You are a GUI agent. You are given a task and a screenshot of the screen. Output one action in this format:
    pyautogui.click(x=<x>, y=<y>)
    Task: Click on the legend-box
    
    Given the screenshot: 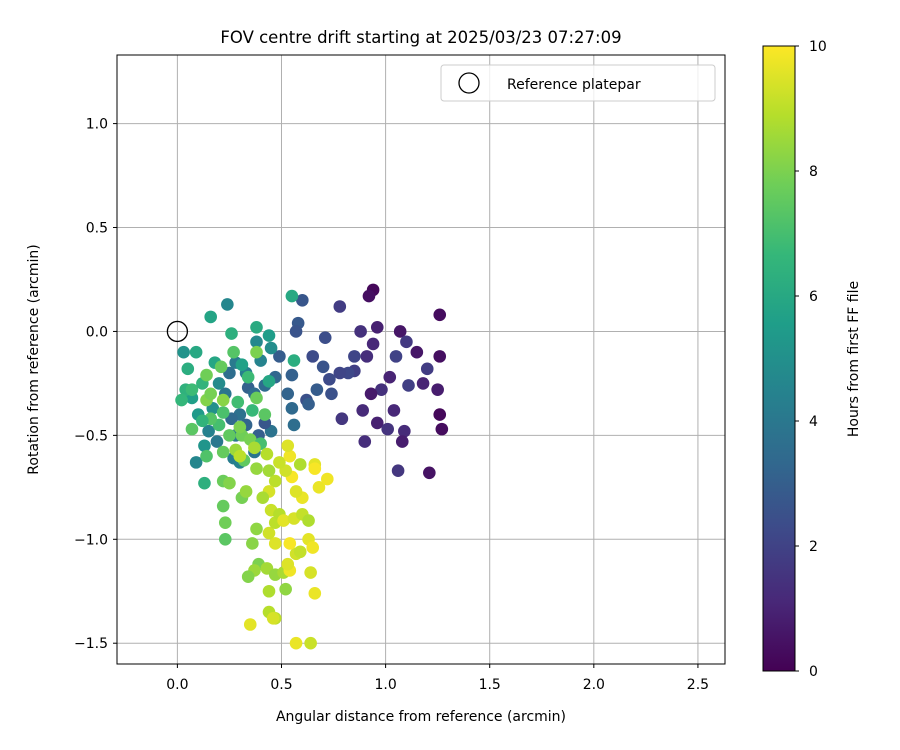 What is the action you would take?
    pyautogui.click(x=578, y=83)
    